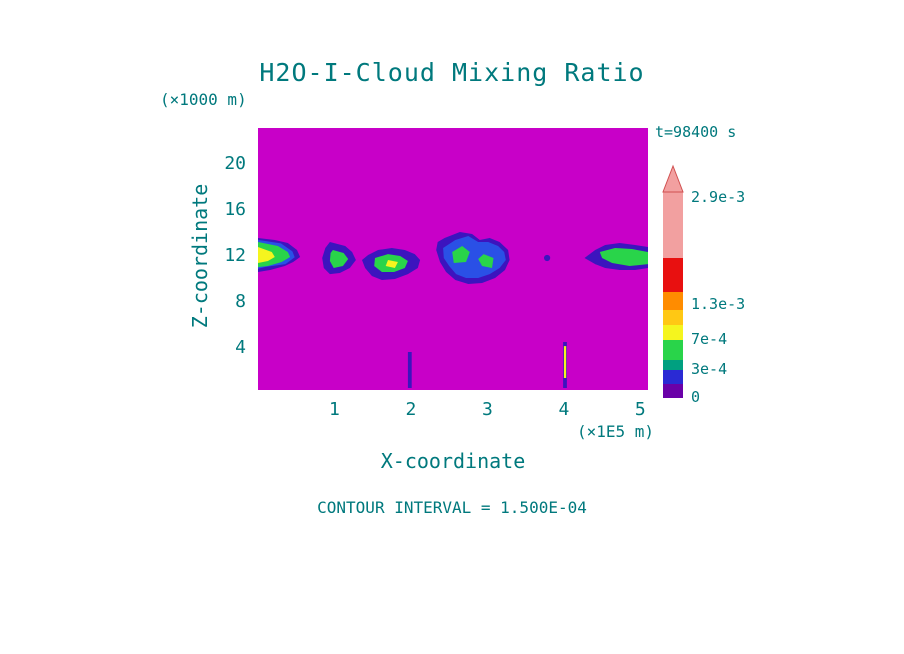 The image size is (904, 654). I want to click on small-dot-indigo, so click(547, 258).